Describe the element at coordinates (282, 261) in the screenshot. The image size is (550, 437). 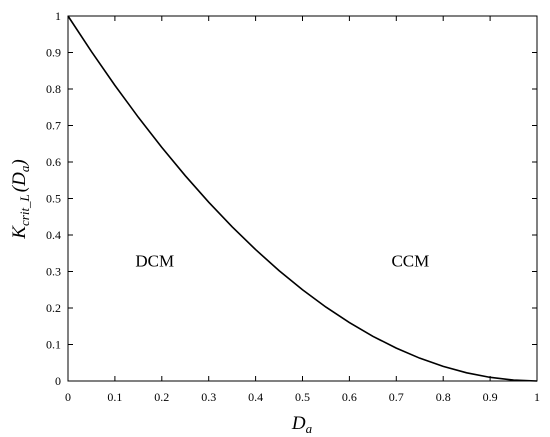
I see `annotations: DCM CCM` at that location.